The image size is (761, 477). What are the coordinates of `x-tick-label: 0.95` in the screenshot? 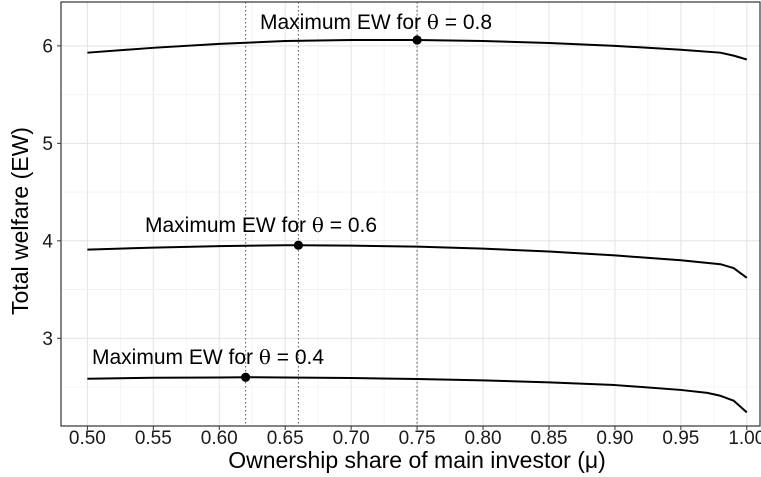 It's located at (680, 438).